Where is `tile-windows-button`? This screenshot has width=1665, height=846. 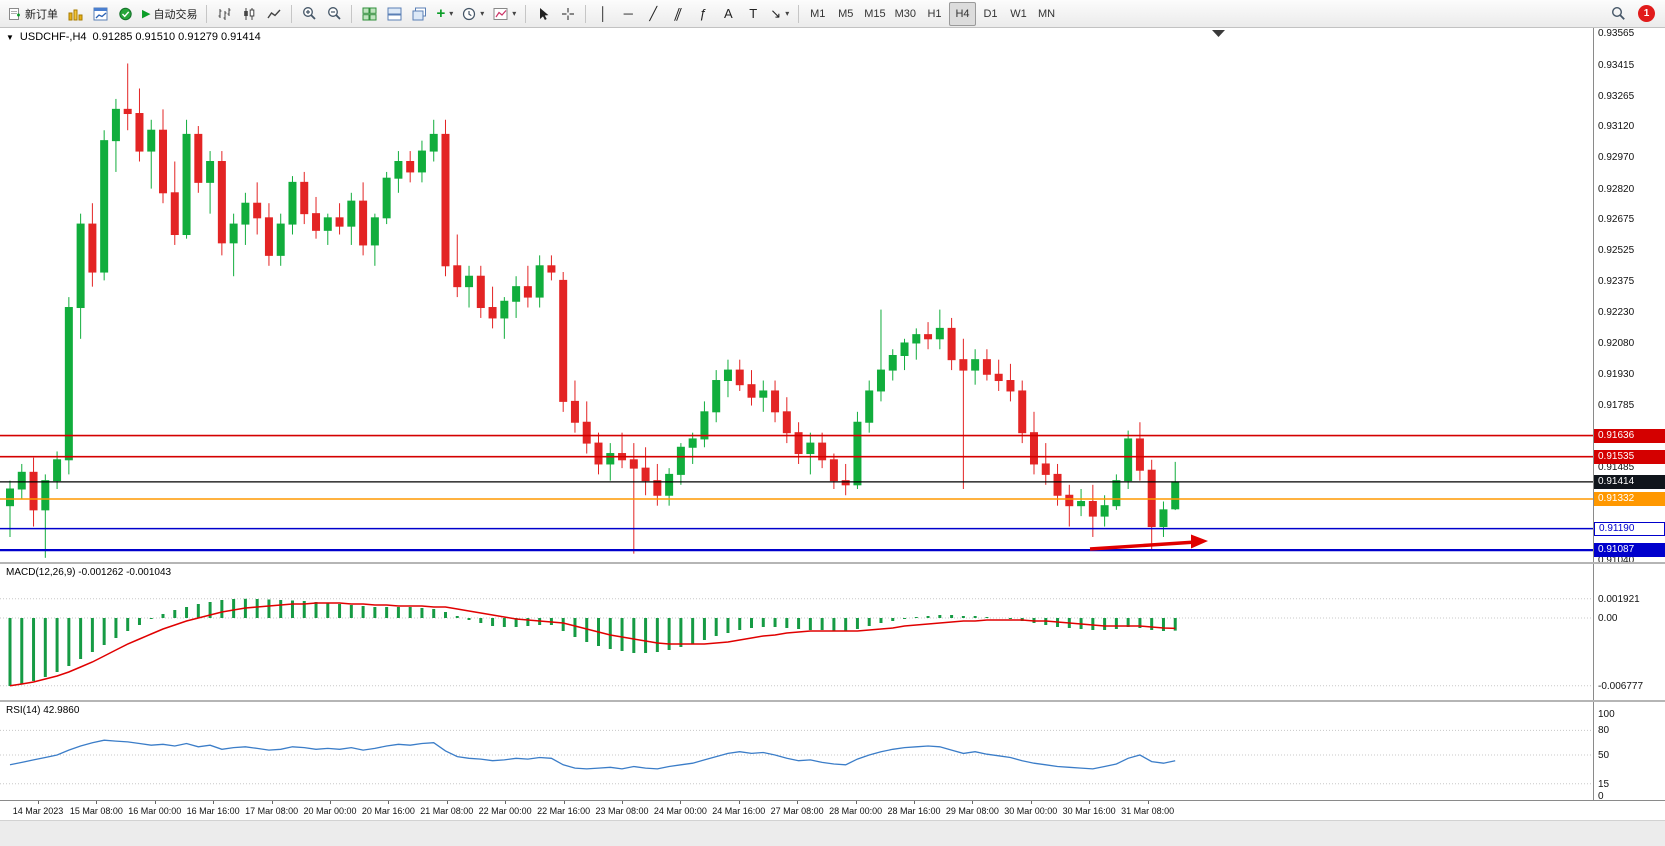
tile-windows-button is located at coordinates (369, 14).